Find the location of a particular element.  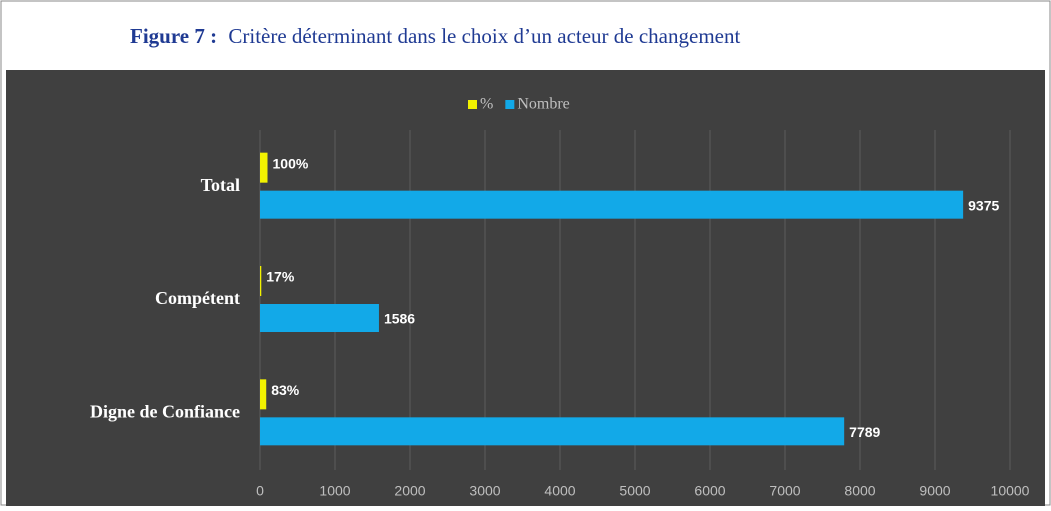

x-tick-label: 0 is located at coordinates (260, 491).